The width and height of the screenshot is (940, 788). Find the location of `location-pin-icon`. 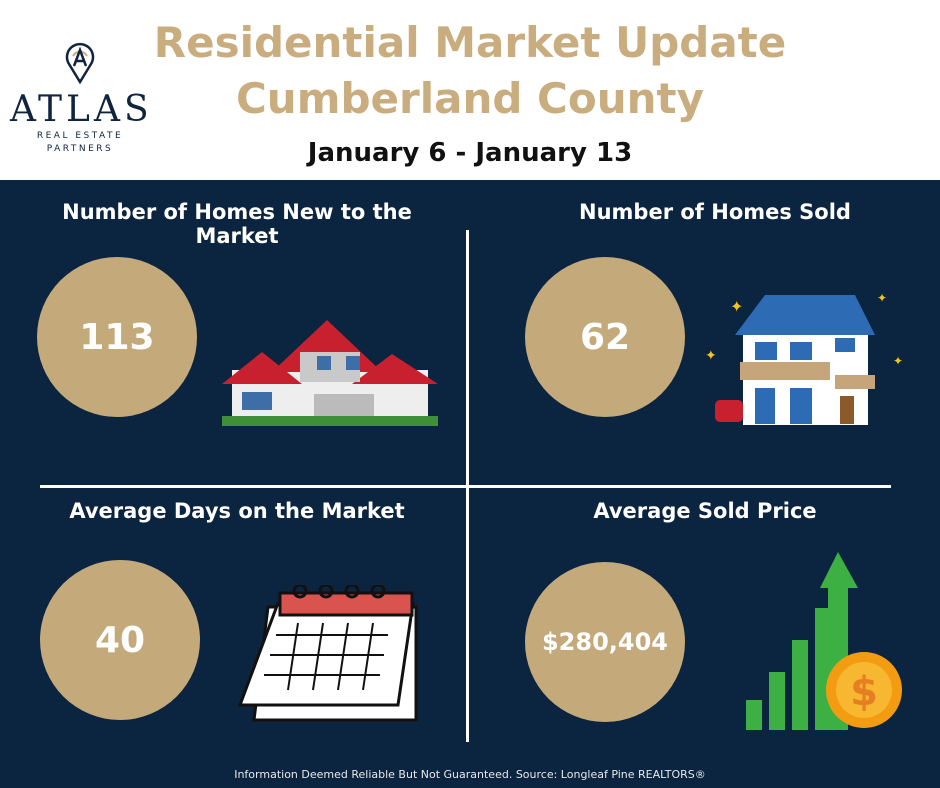

location-pin-icon is located at coordinates (80, 63).